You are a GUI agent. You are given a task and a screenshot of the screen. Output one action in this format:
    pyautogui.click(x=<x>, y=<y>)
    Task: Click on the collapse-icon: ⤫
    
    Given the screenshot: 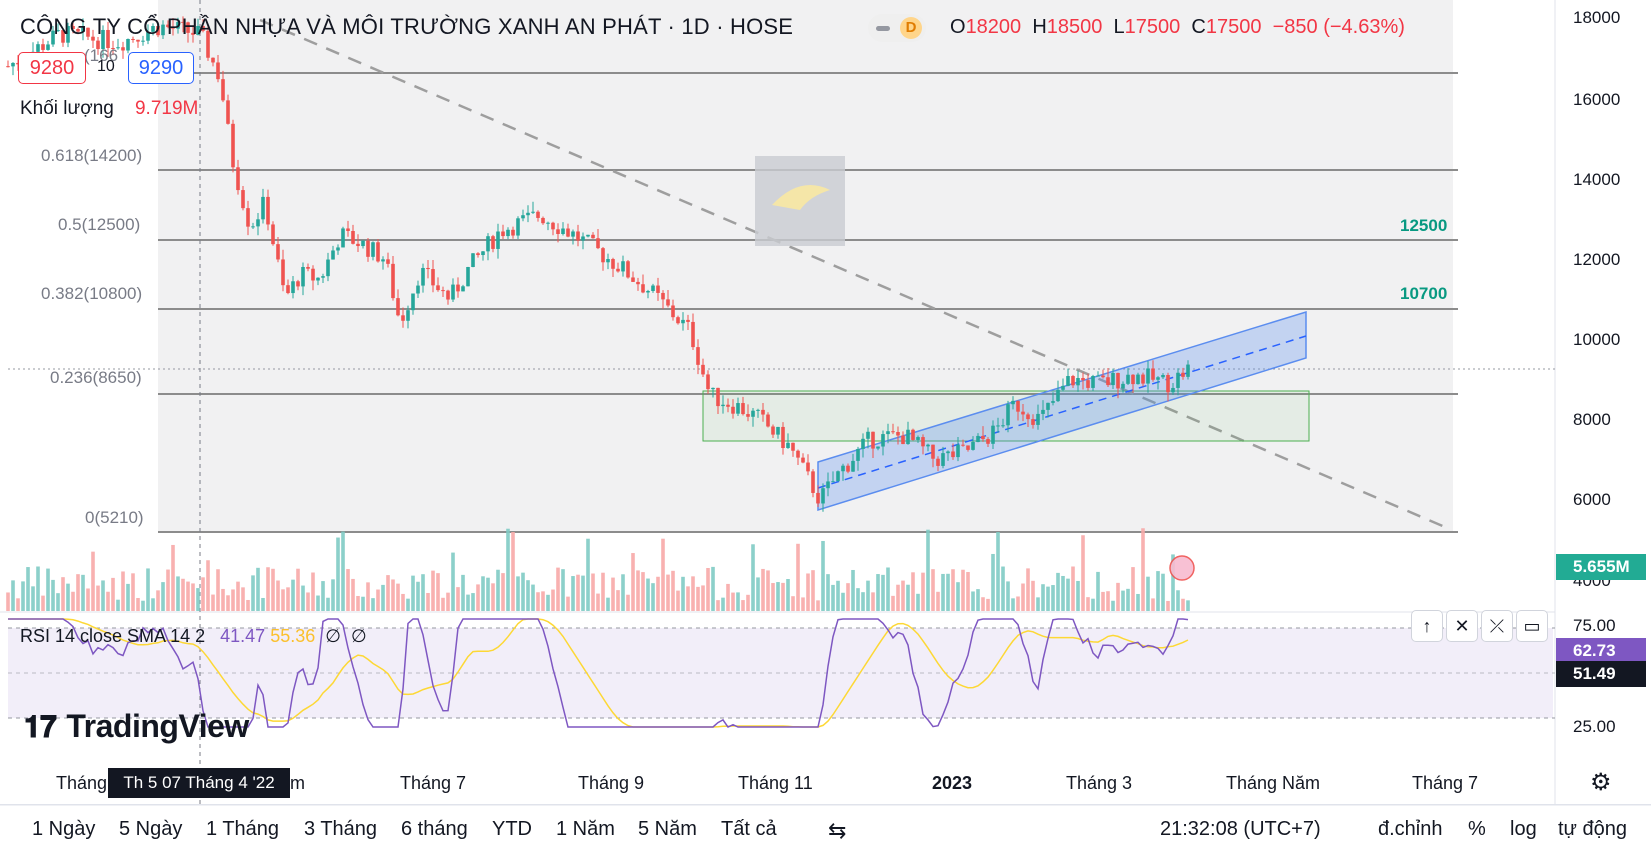 What is the action you would take?
    pyautogui.click(x=1497, y=626)
    